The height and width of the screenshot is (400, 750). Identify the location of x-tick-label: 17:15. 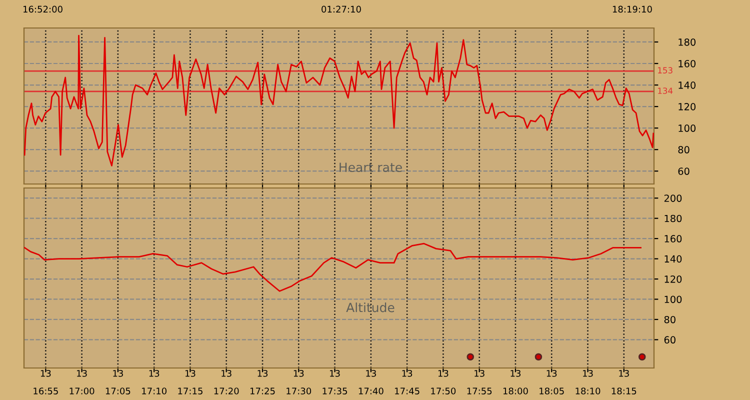
(190, 391).